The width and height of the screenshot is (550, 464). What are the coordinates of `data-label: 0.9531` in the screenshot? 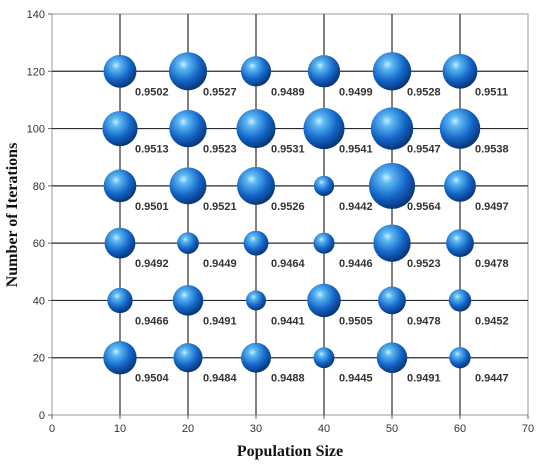 It's located at (288, 150).